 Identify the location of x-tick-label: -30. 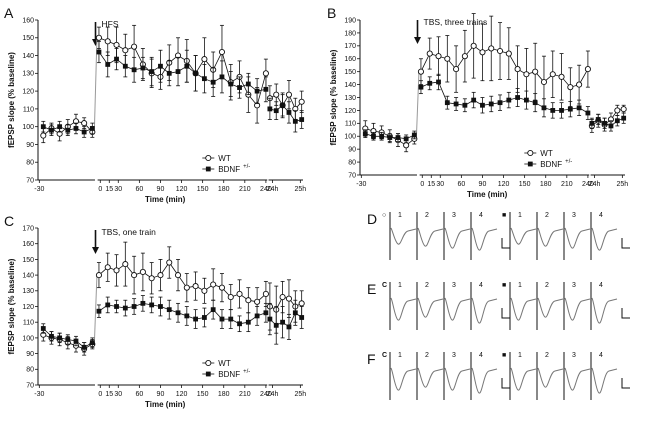
(361, 184).